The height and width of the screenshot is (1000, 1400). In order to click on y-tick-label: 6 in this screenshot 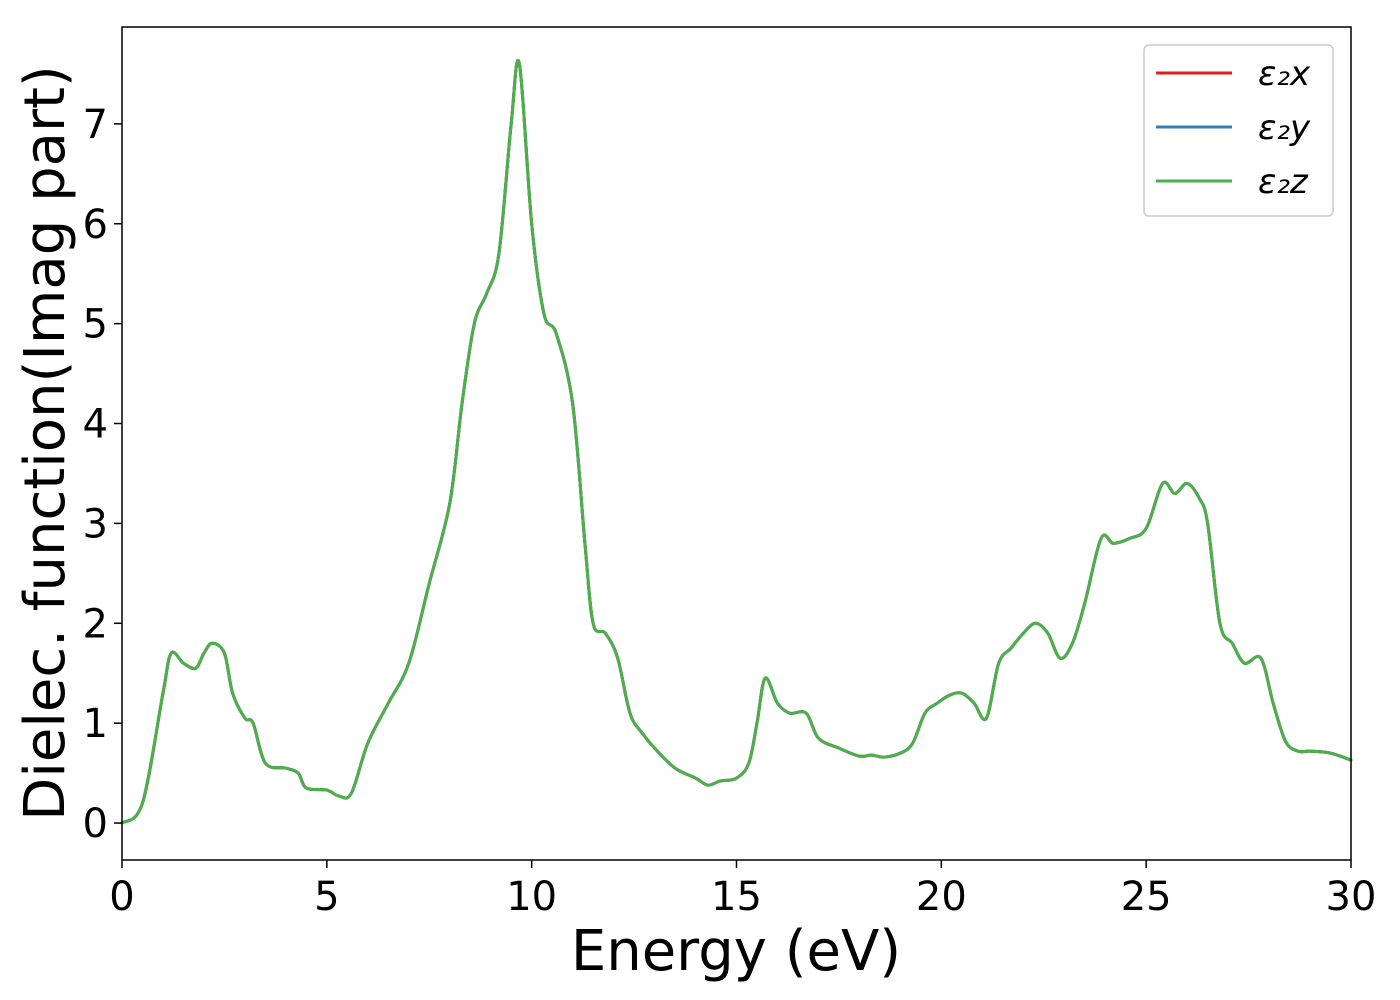, I will do `click(95, 225)`.